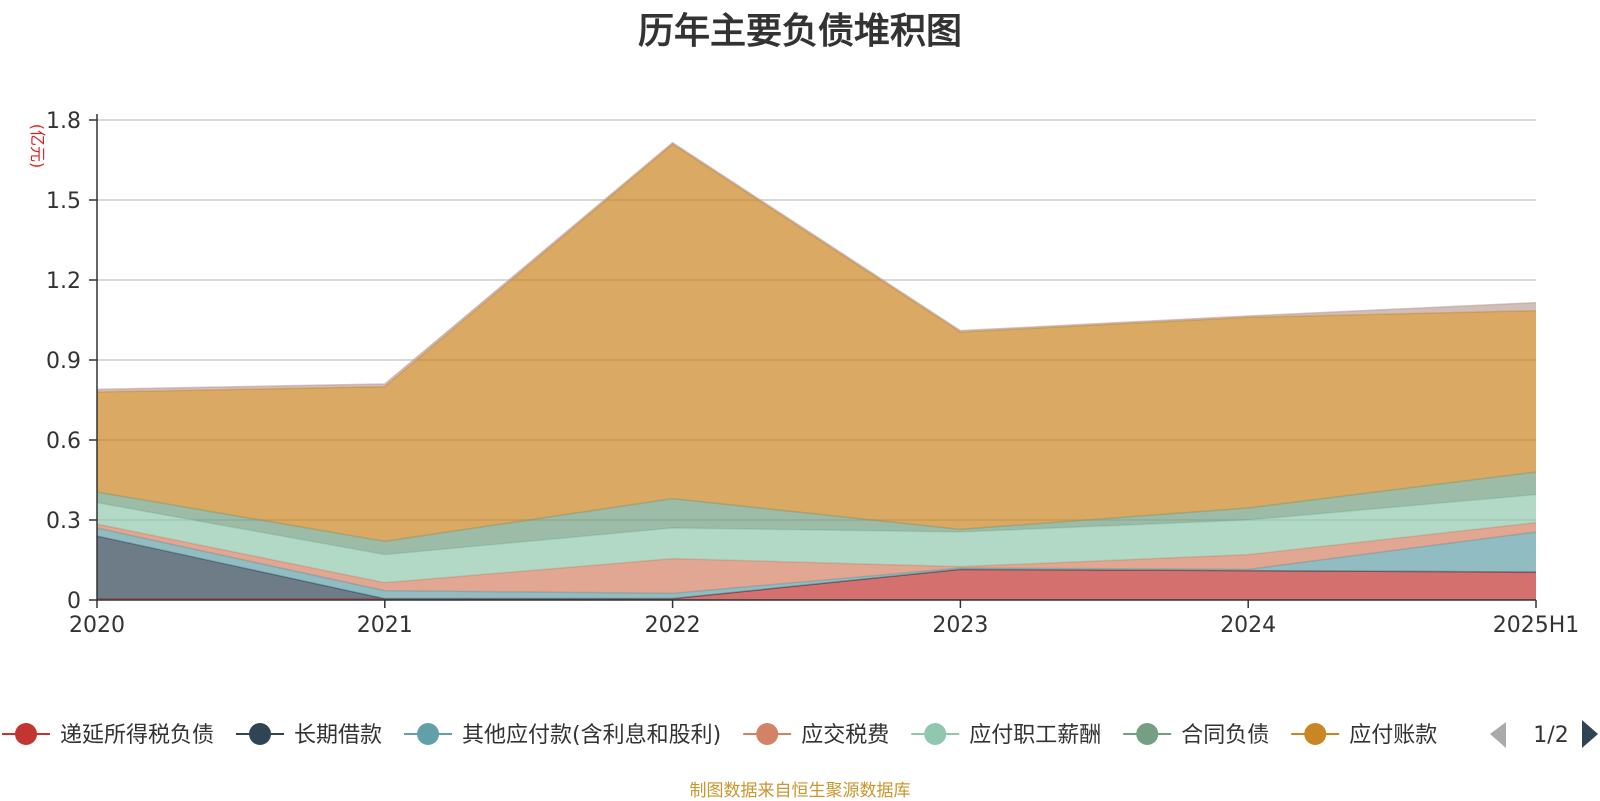 This screenshot has width=1600, height=801. I want to click on x-tick-label: 2024, so click(1248, 625).